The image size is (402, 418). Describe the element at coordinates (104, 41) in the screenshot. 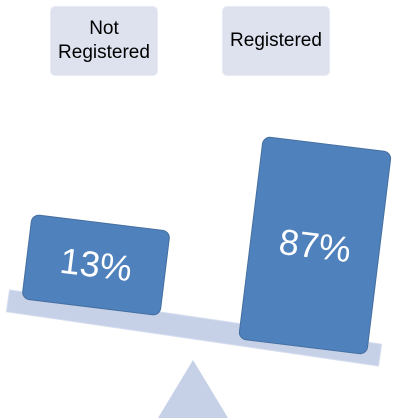

I see `label-box: Not Registered` at that location.